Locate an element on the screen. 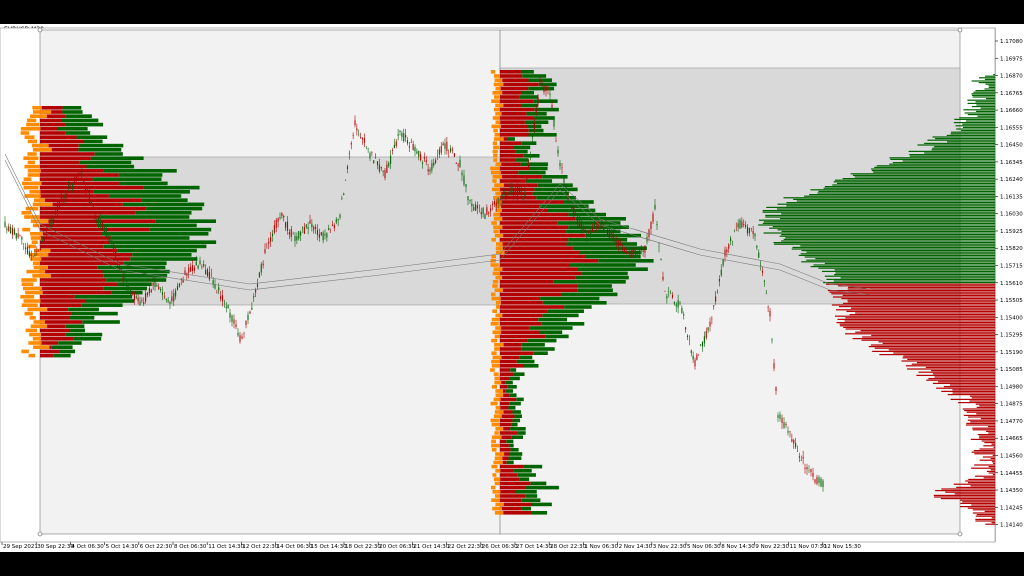  time-tick-label: 30 Sep 22:30 is located at coordinates (55, 547).